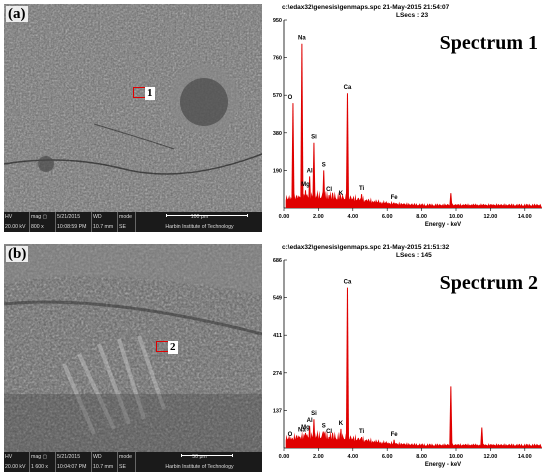 The image size is (550, 476). I want to click on scale-bar, so click(207, 455).